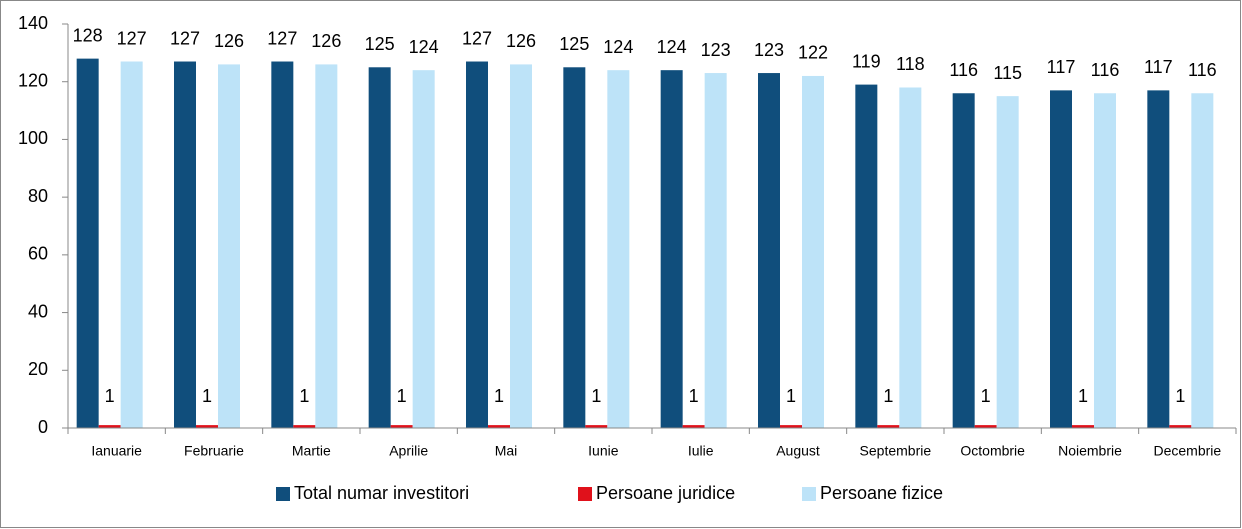  What do you see at coordinates (311, 451) in the screenshot?
I see `x-tick-label: Martie` at bounding box center [311, 451].